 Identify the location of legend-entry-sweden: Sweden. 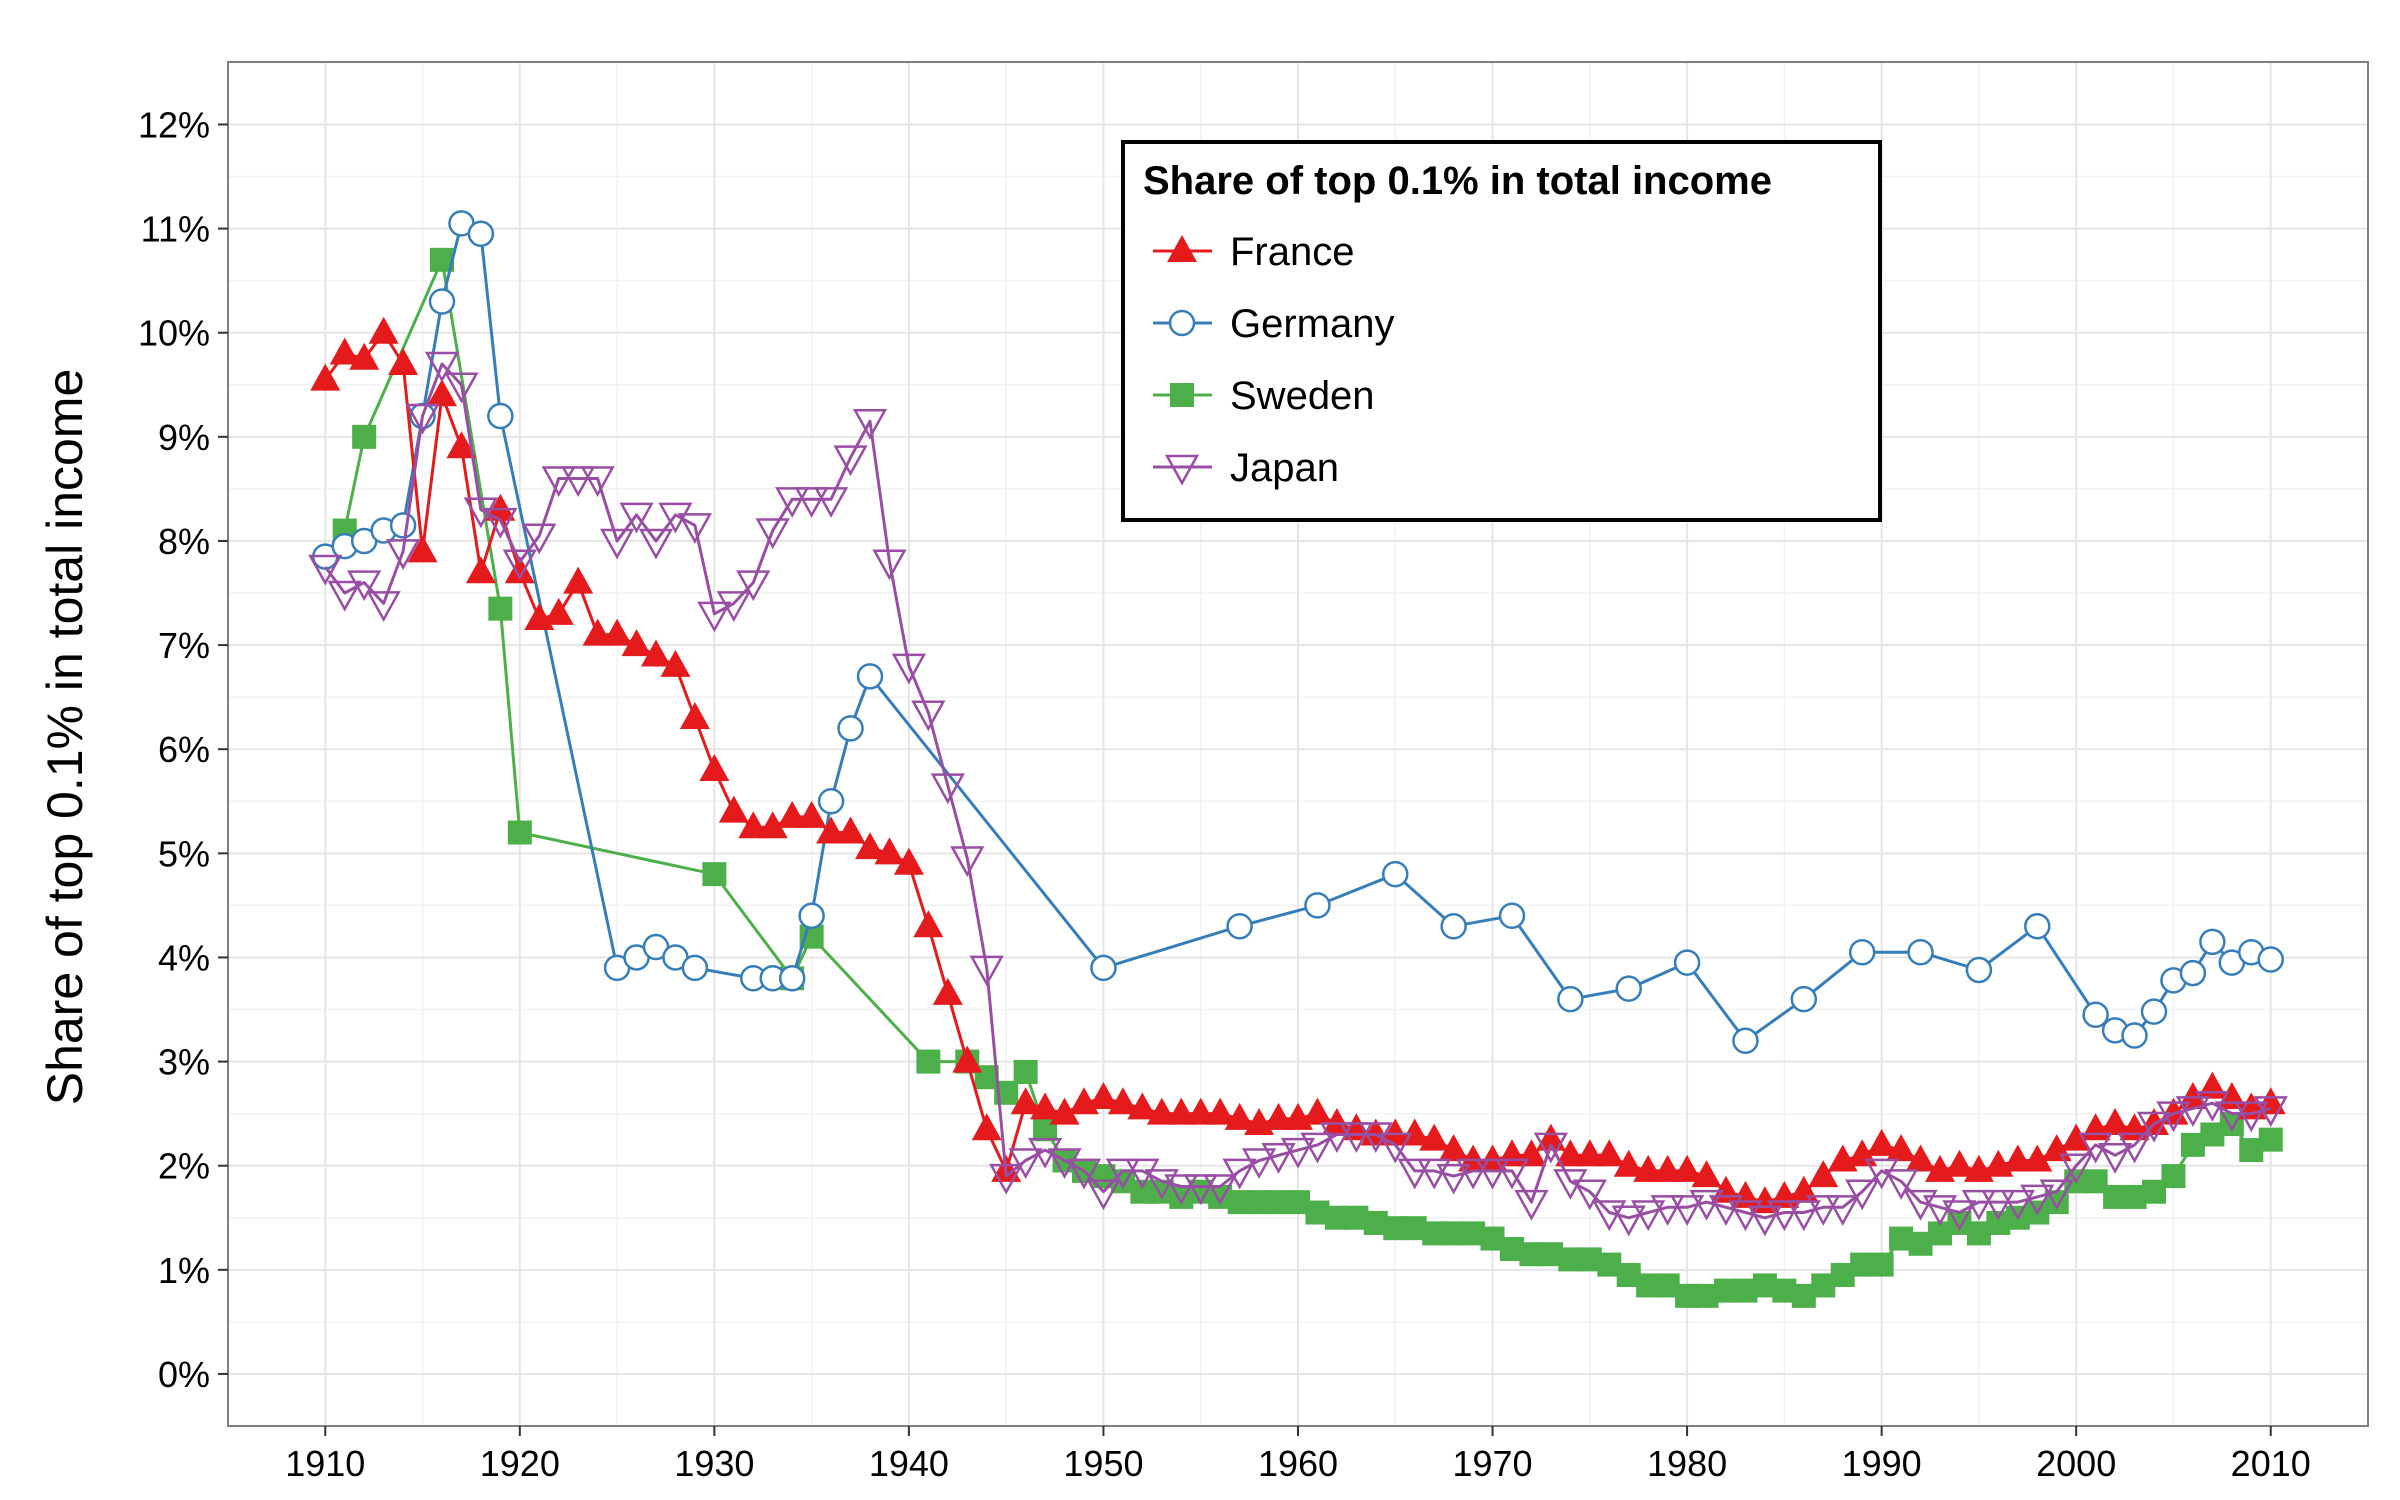
(1264, 396).